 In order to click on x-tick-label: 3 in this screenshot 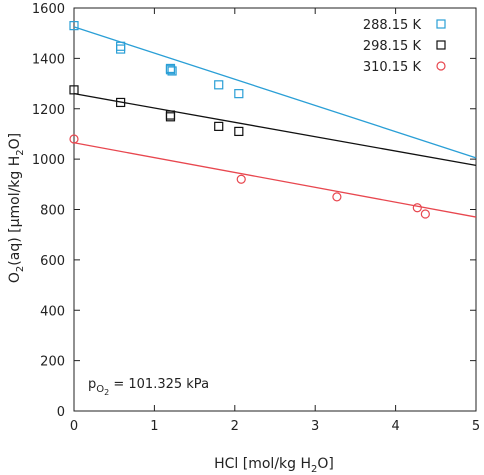, I will do `click(315, 426)`.